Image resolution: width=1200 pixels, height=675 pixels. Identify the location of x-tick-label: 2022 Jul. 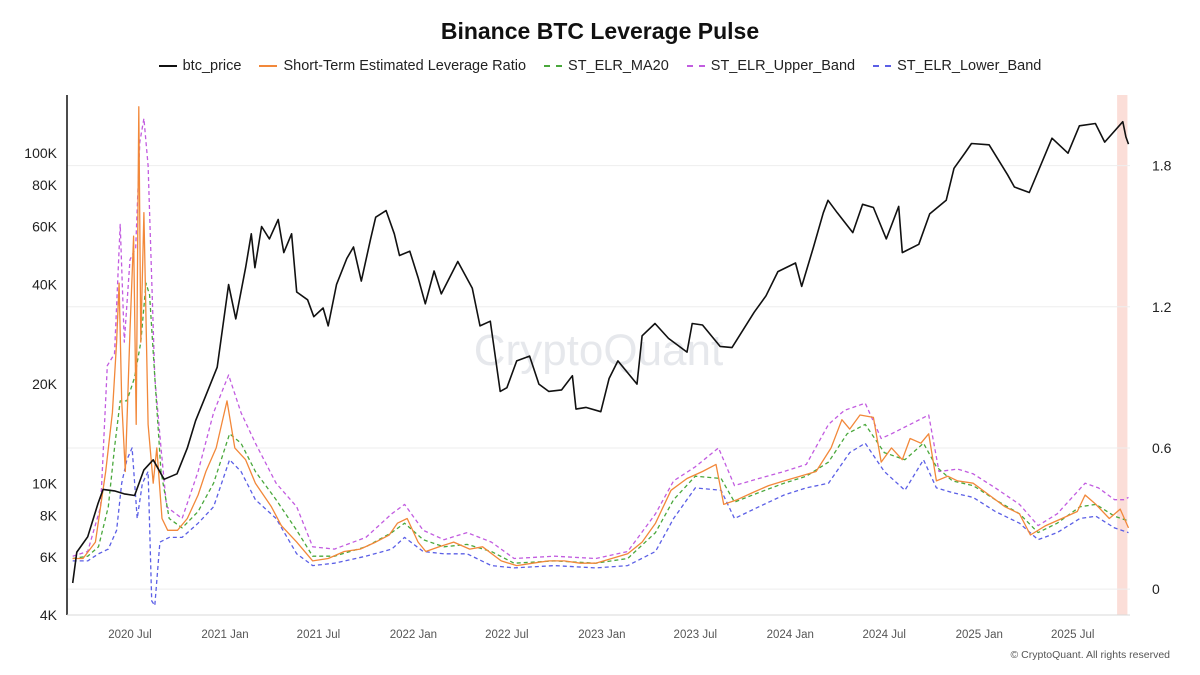
(506, 635).